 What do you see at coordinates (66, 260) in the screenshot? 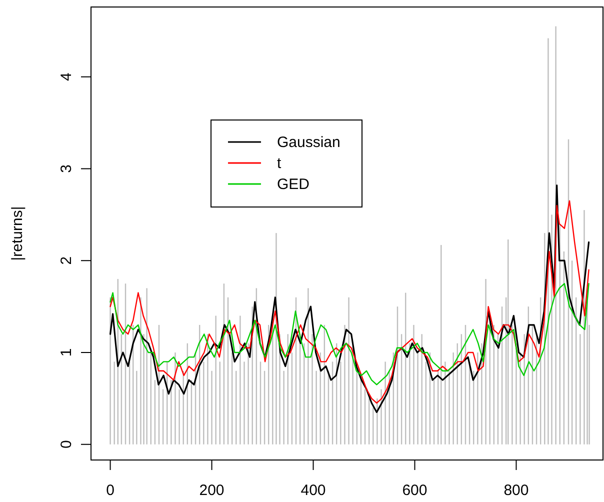
I see `y-tick-label: 2` at bounding box center [66, 260].